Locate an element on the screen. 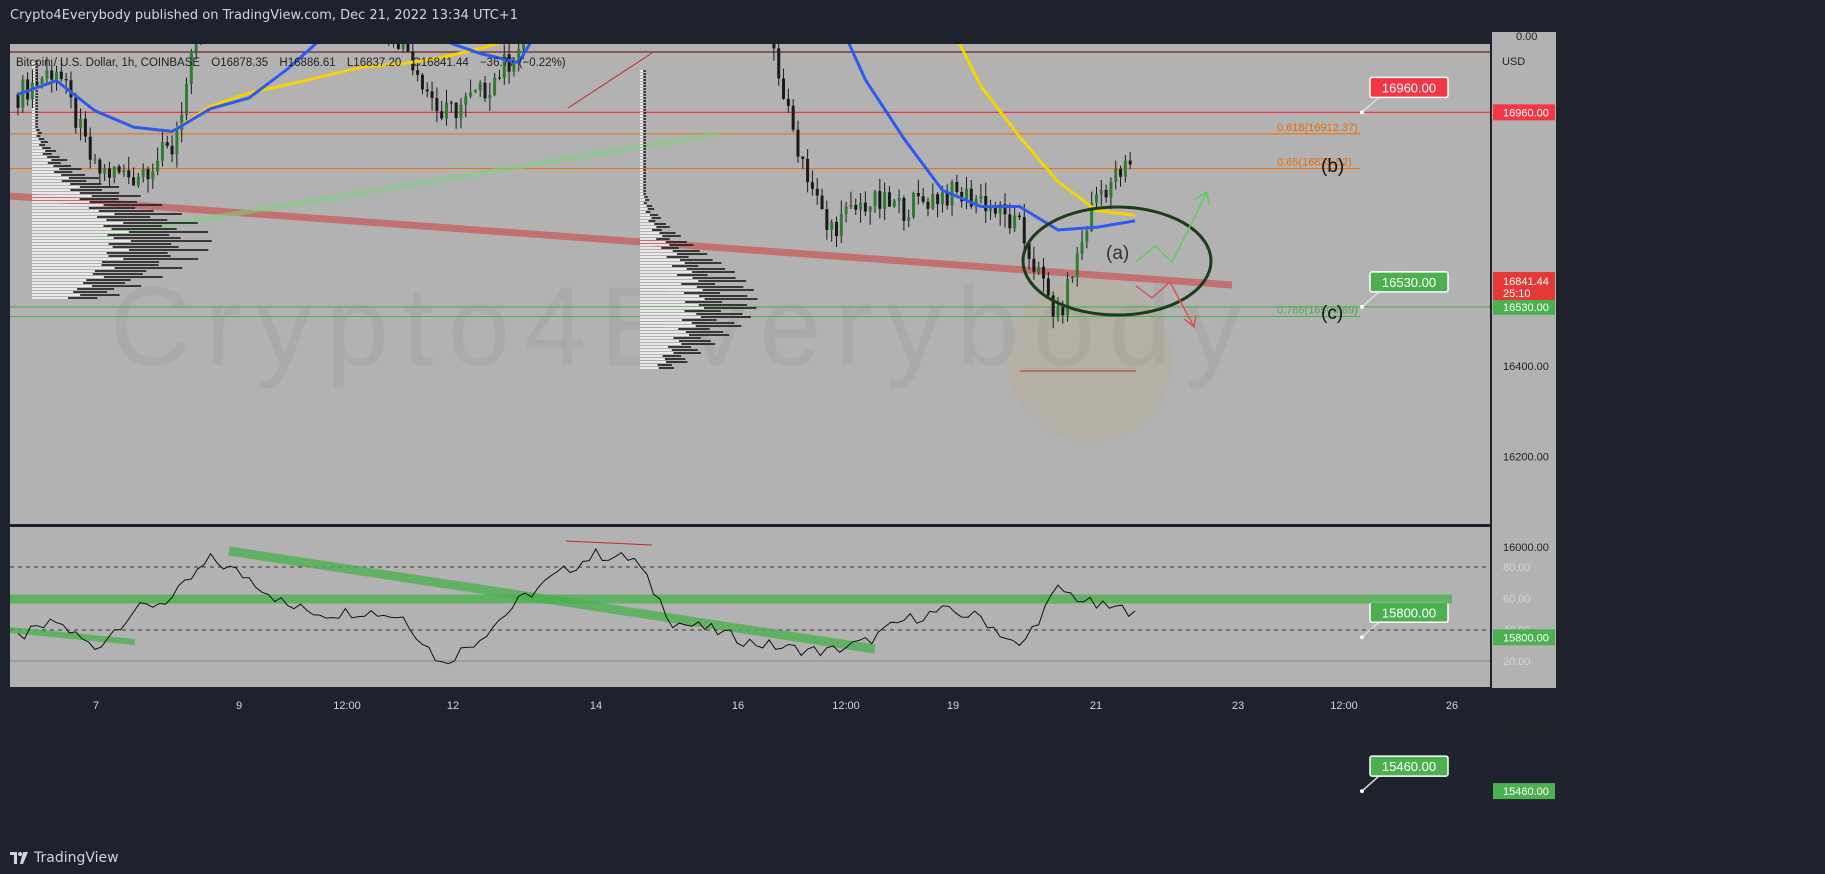 The width and height of the screenshot is (1825, 874). rsi-trendline-down is located at coordinates (552, 600).